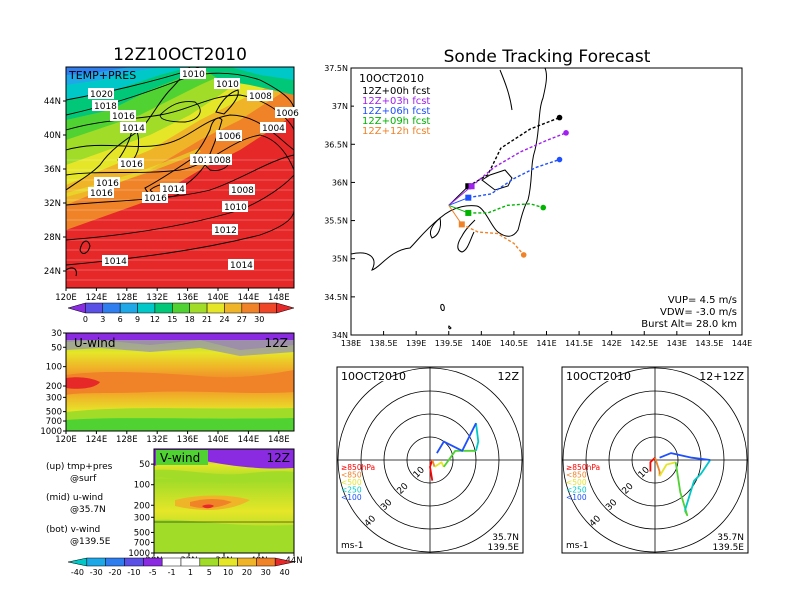  I want to click on info-mid: (mid) u-wind, so click(74, 498).